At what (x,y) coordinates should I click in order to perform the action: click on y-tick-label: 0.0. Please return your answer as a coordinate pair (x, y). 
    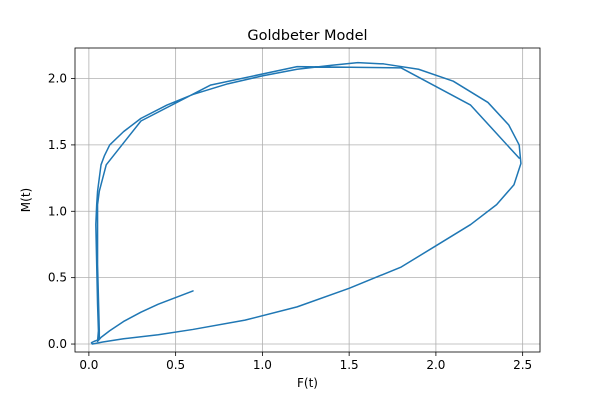
    Looking at the image, I should click on (57, 344).